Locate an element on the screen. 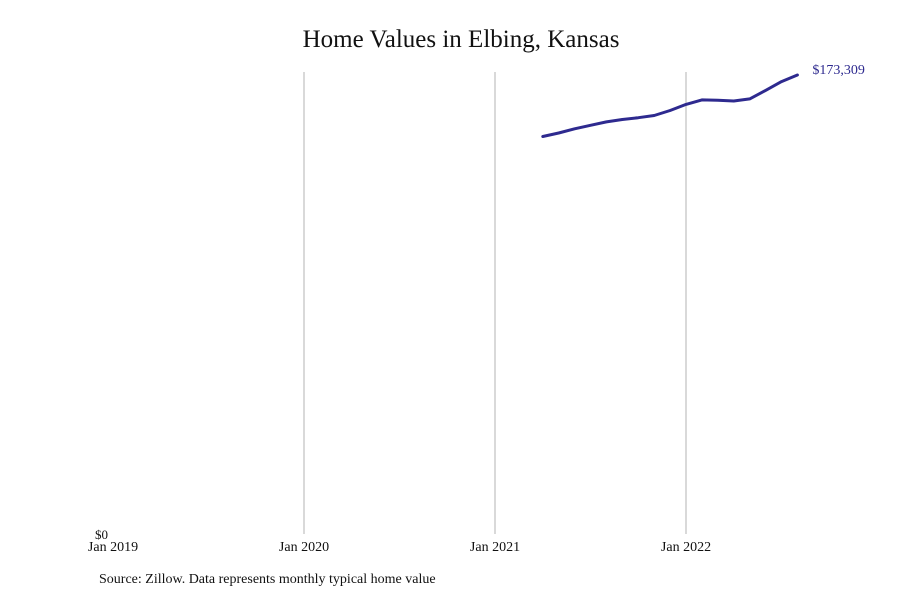 The height and width of the screenshot is (600, 900). end-value-label: $173,309 is located at coordinates (838, 70).